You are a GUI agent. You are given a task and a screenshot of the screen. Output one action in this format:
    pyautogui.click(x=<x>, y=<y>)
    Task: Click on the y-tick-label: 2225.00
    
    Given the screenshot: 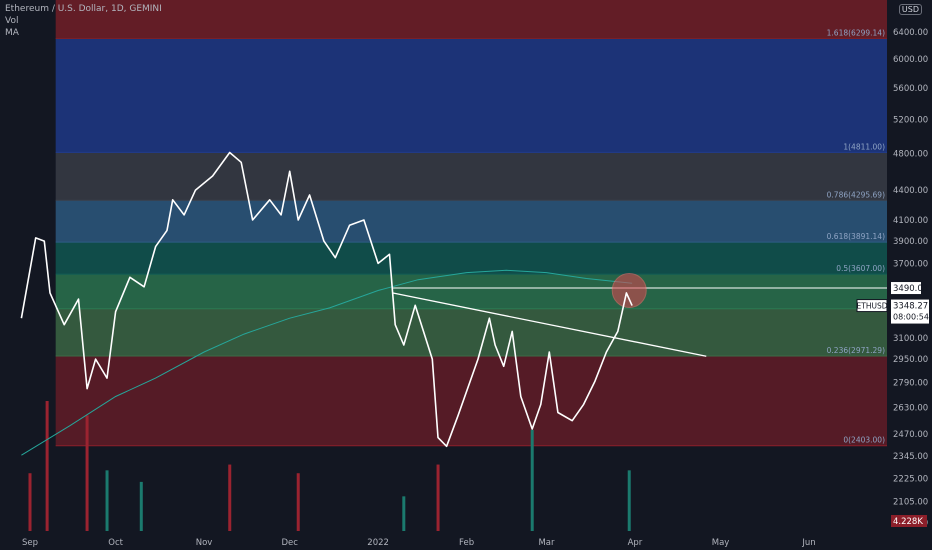 What is the action you would take?
    pyautogui.click(x=910, y=479)
    